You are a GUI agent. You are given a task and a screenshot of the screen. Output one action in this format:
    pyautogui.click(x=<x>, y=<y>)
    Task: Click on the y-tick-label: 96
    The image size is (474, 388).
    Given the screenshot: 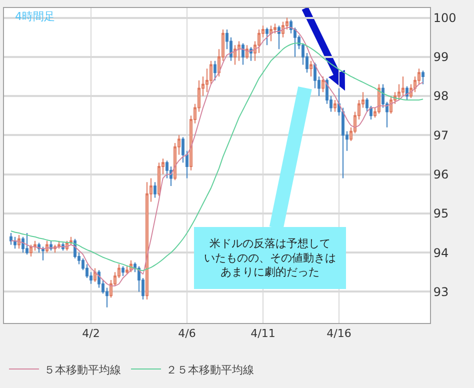 What is the action you would take?
    pyautogui.click(x=441, y=175)
    